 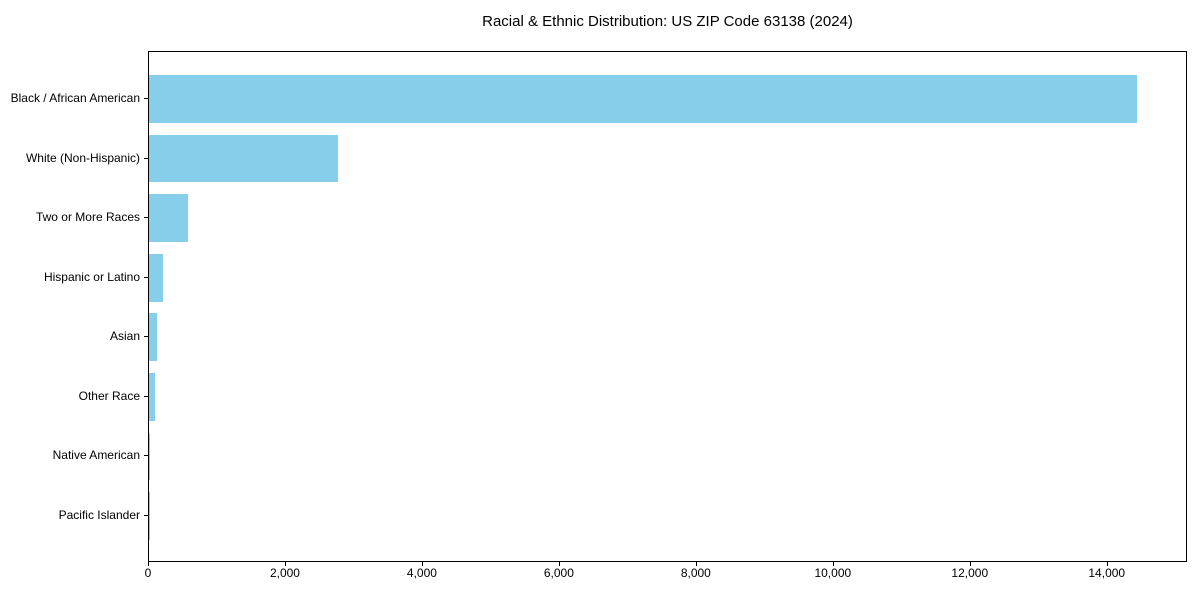 What do you see at coordinates (156, 277) in the screenshot?
I see `bar-hispanic-or-latino` at bounding box center [156, 277].